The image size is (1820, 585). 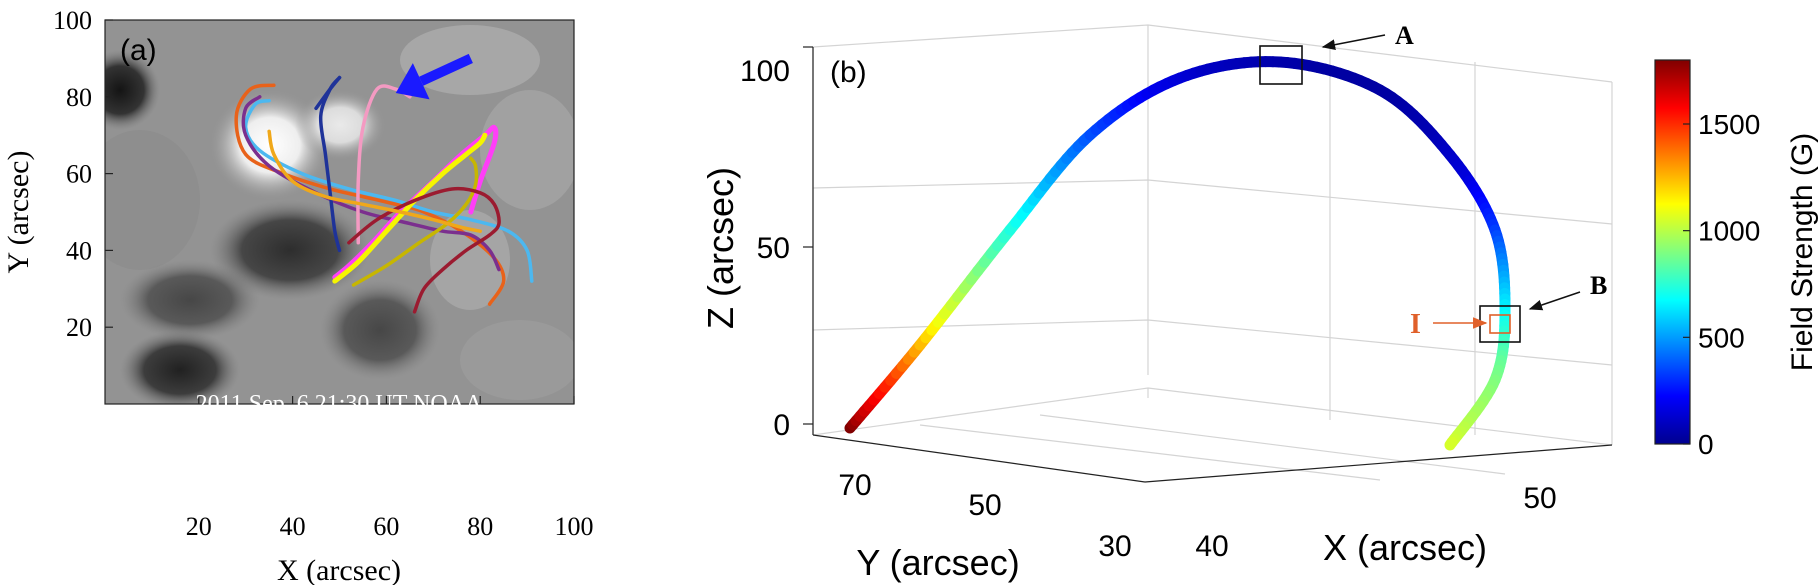 What do you see at coordinates (984, 505) in the screenshot?
I see `ytick-50: 50` at bounding box center [984, 505].